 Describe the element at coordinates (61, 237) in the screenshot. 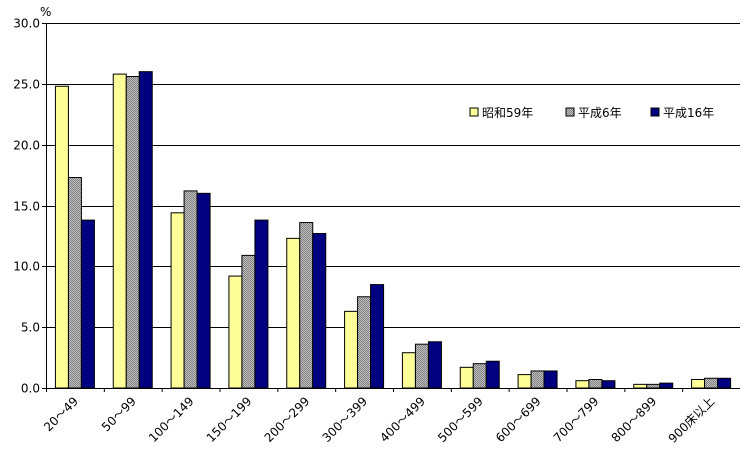

I see `bar-昭和59年-20～49` at that location.